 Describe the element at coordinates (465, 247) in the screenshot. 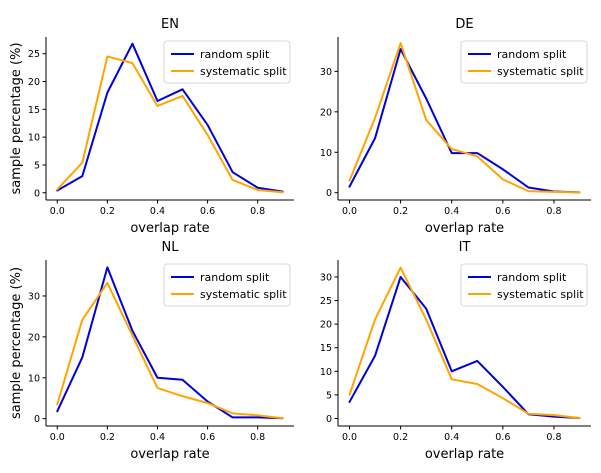

I see `panel-title: IT` at that location.